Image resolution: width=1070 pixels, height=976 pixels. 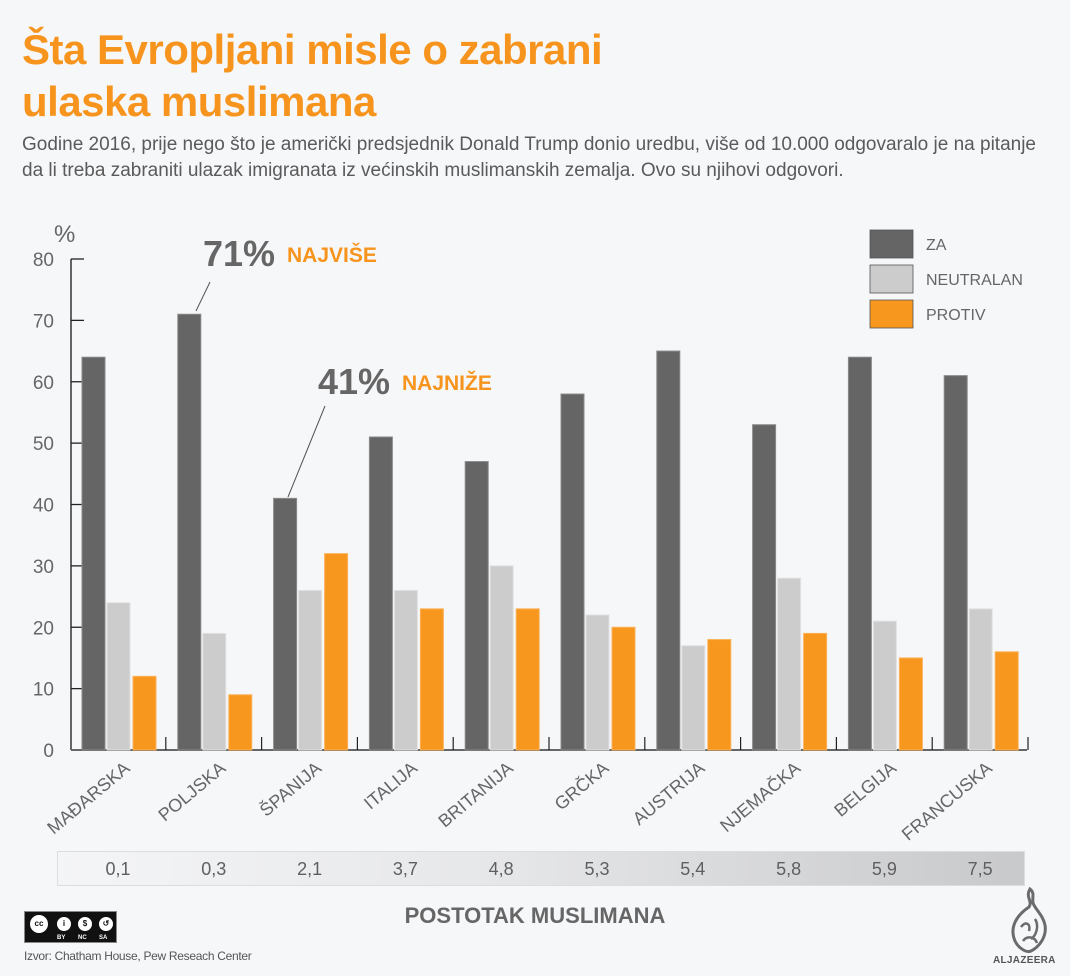 I want to click on muslim-percentage-value: 3,7, so click(x=405, y=869).